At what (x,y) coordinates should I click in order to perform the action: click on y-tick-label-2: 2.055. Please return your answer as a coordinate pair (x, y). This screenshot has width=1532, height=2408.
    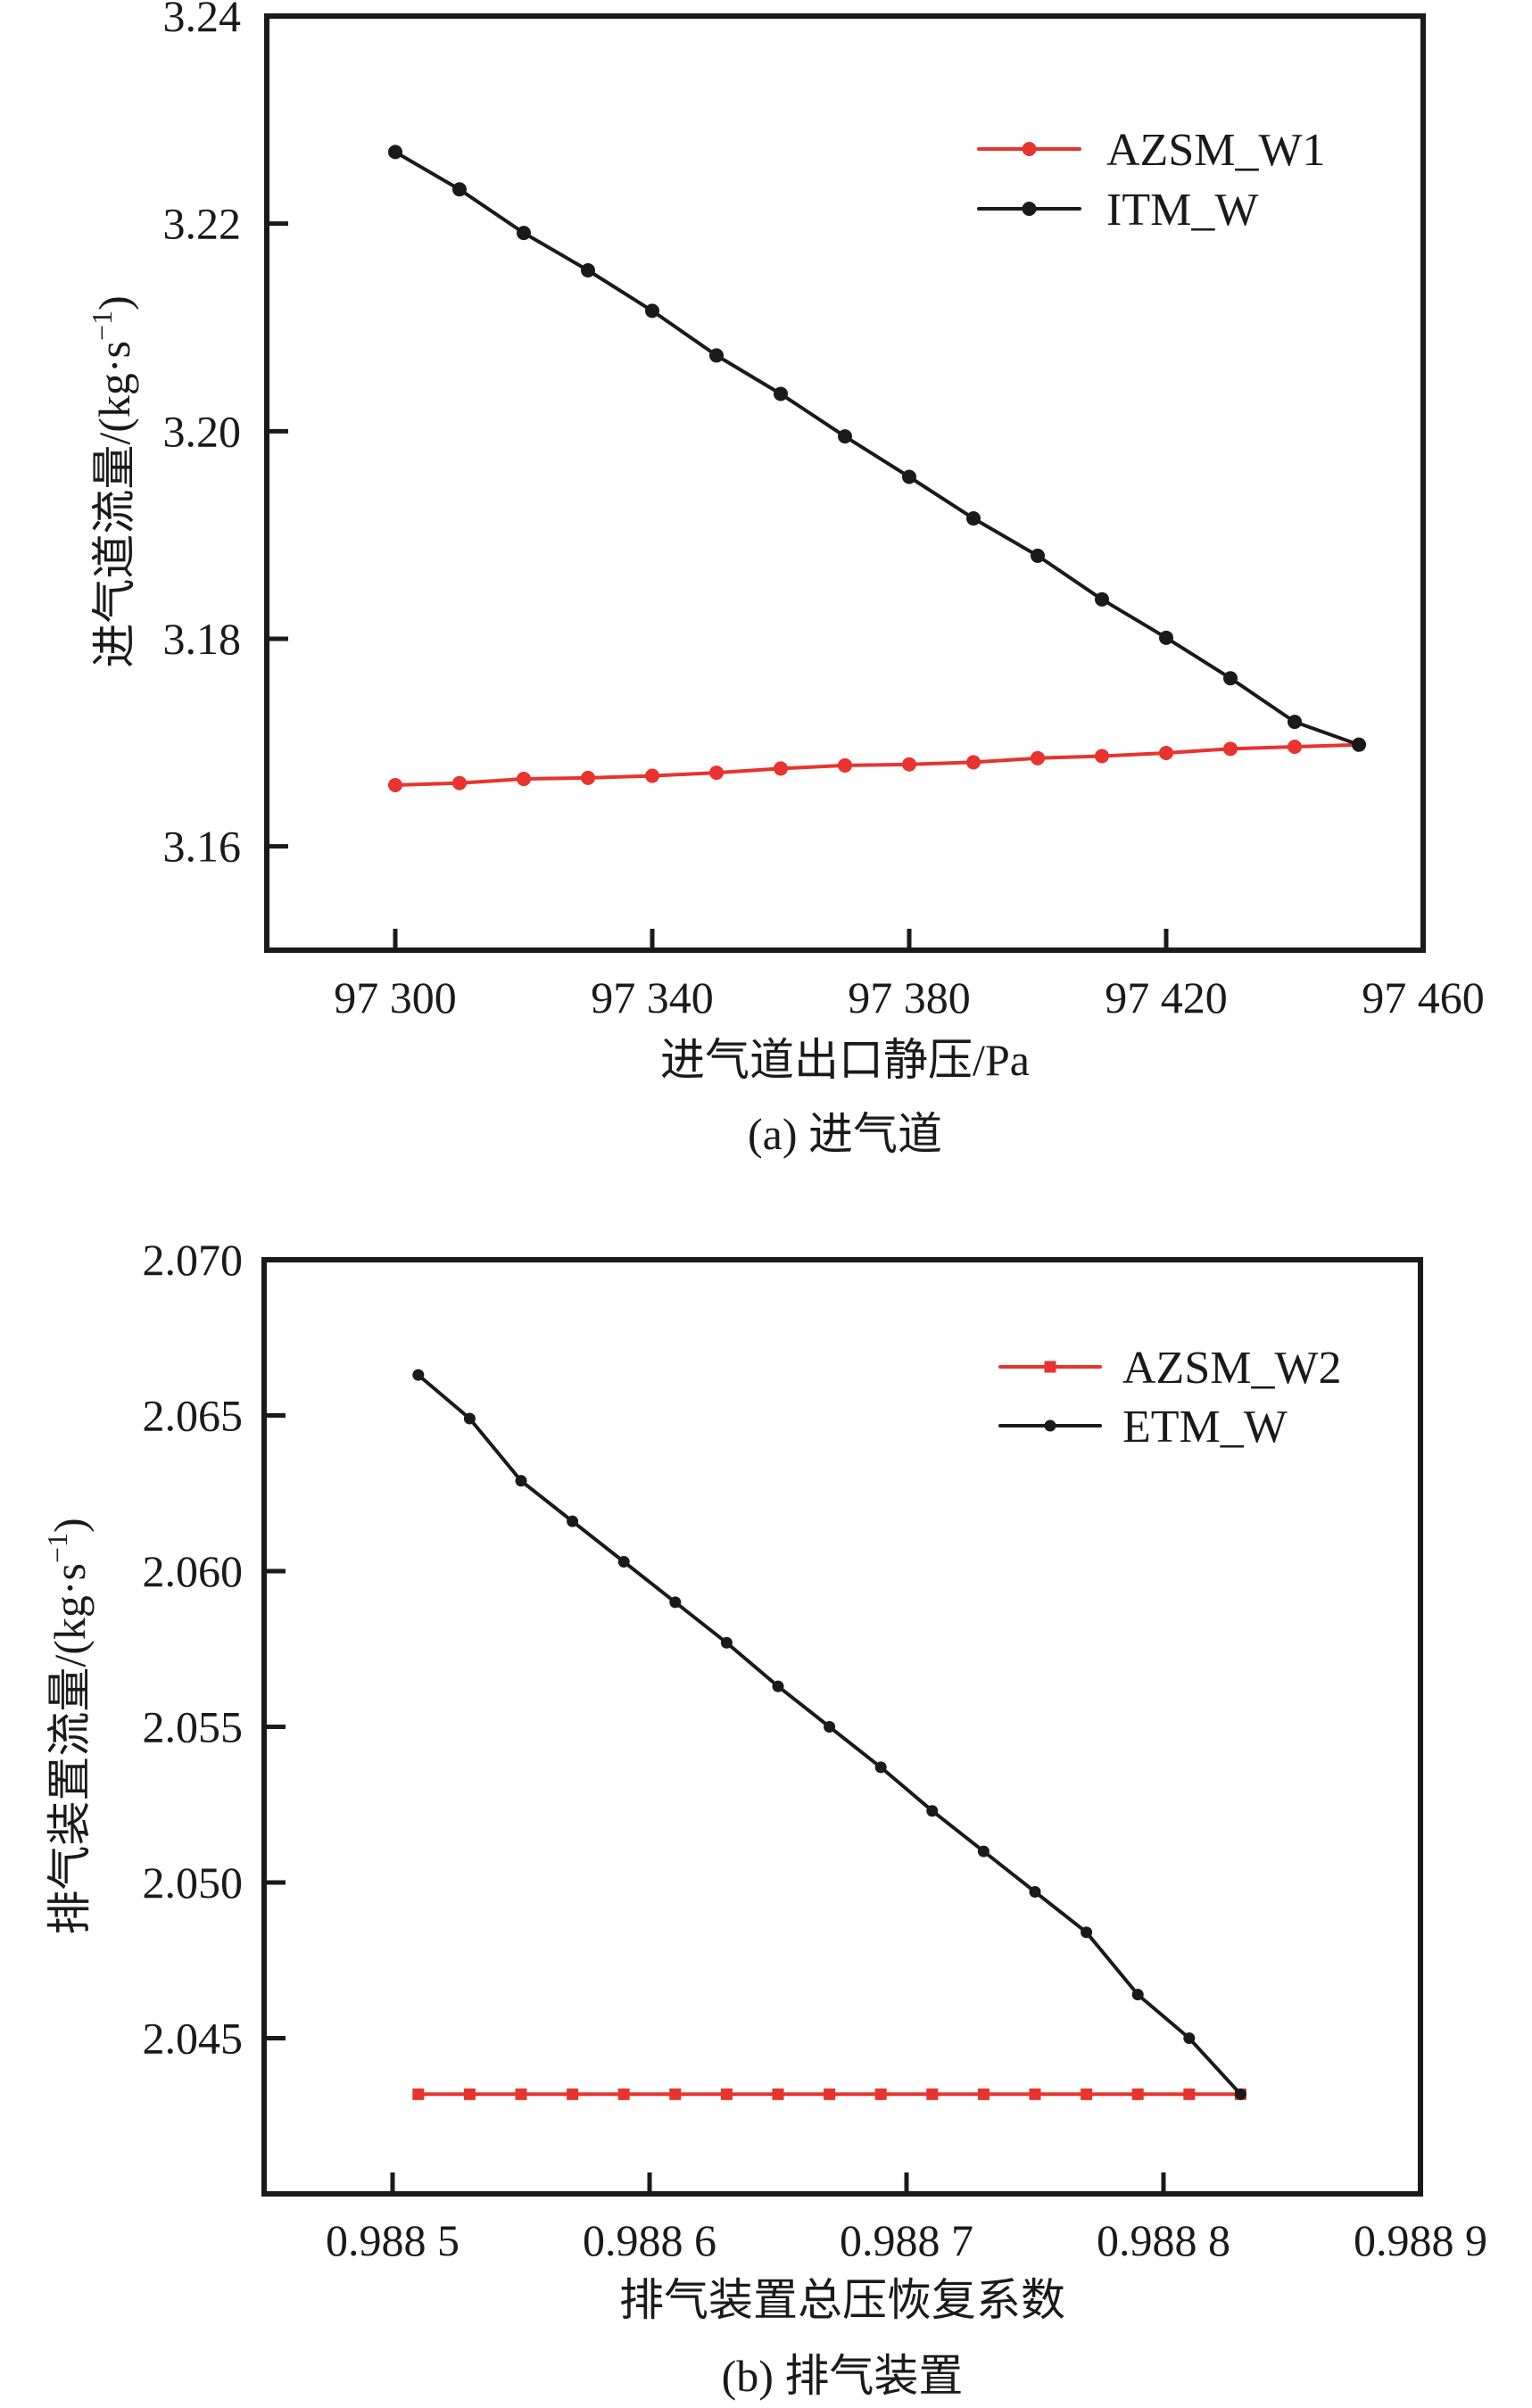
    Looking at the image, I should click on (193, 1727).